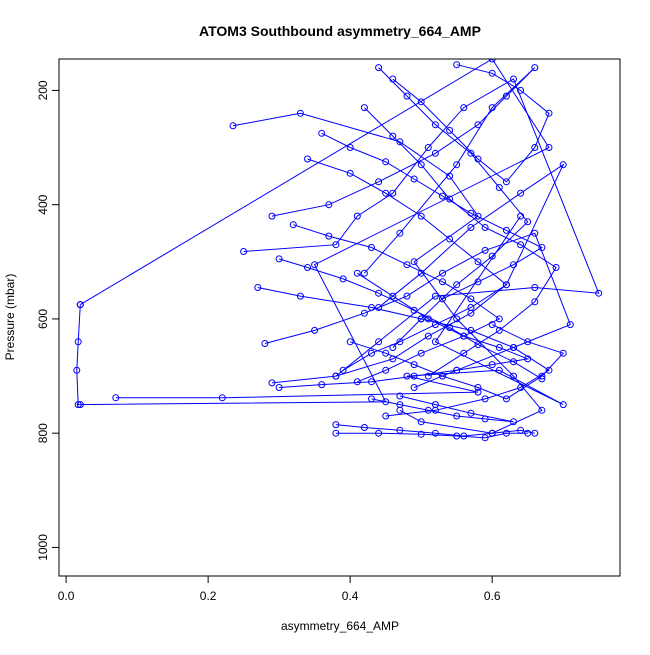  I want to click on y-tick-label: 600, so click(43, 319).